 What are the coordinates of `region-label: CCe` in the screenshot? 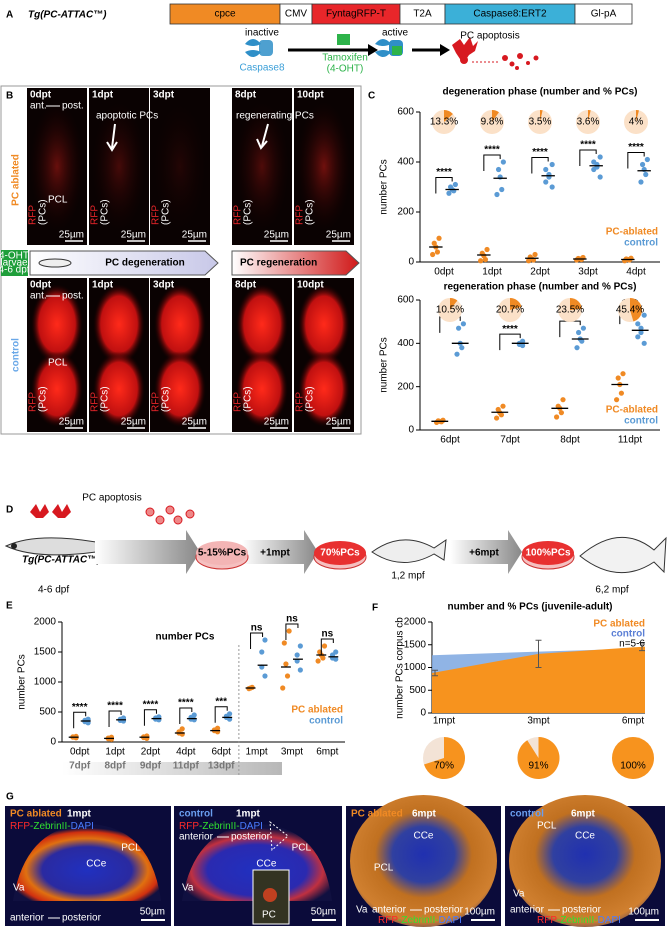 It's located at (96, 864).